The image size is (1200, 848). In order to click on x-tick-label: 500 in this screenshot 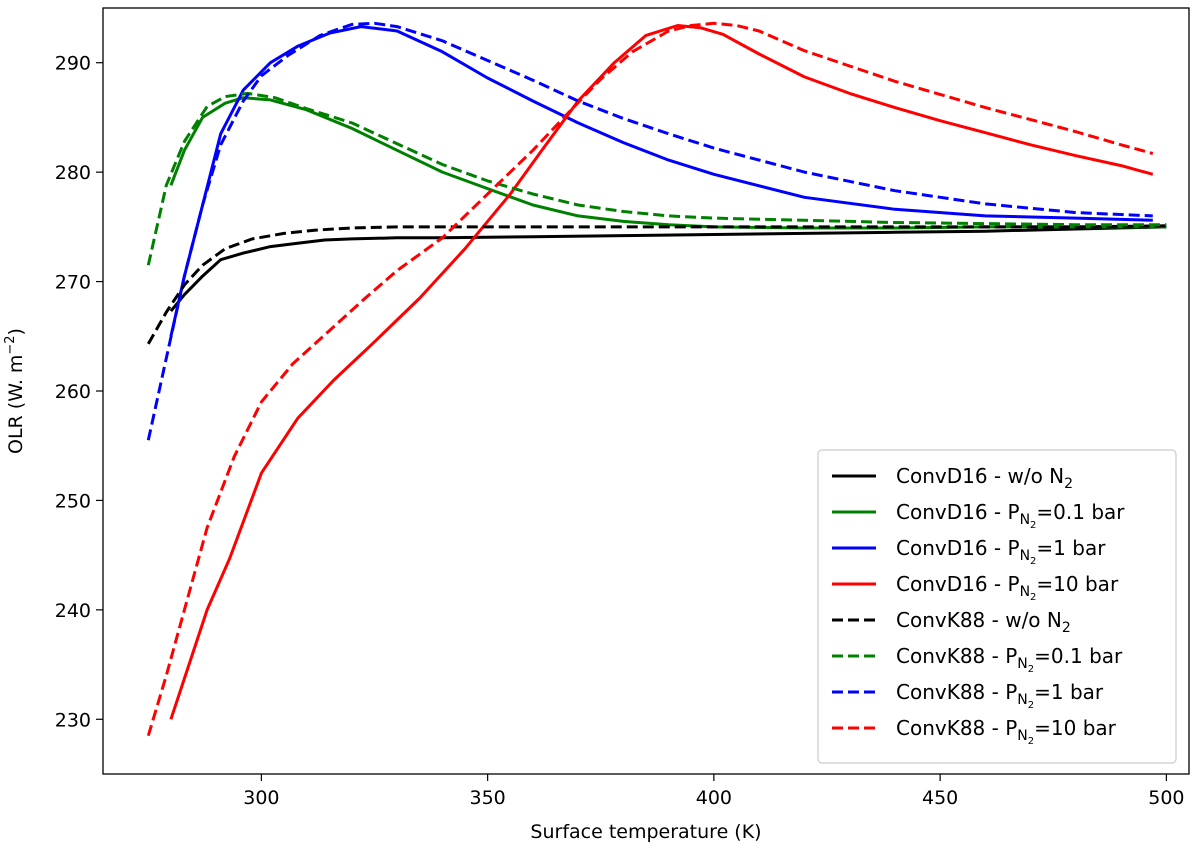, I will do `click(1166, 798)`.